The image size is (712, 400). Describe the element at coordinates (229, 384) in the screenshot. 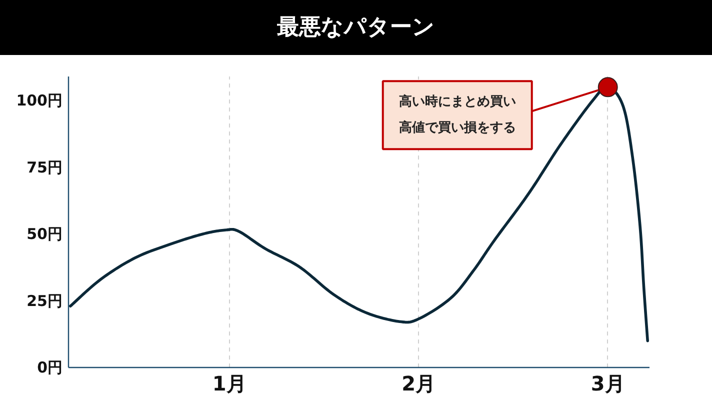

I see `x-tick-label: 1月` at that location.